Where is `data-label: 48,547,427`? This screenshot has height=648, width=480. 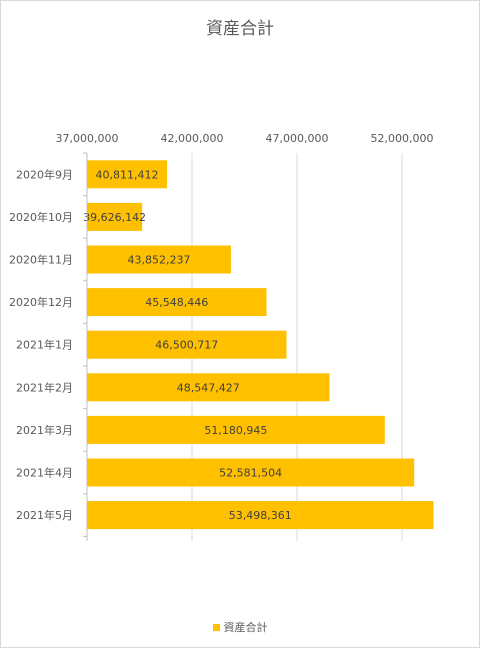
data-label: 48,547,427 is located at coordinates (208, 387).